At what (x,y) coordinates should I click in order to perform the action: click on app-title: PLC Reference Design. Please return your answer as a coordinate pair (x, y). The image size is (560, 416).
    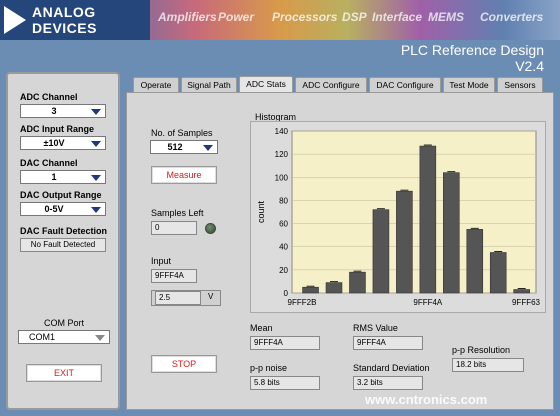
    Looking at the image, I should click on (472, 50).